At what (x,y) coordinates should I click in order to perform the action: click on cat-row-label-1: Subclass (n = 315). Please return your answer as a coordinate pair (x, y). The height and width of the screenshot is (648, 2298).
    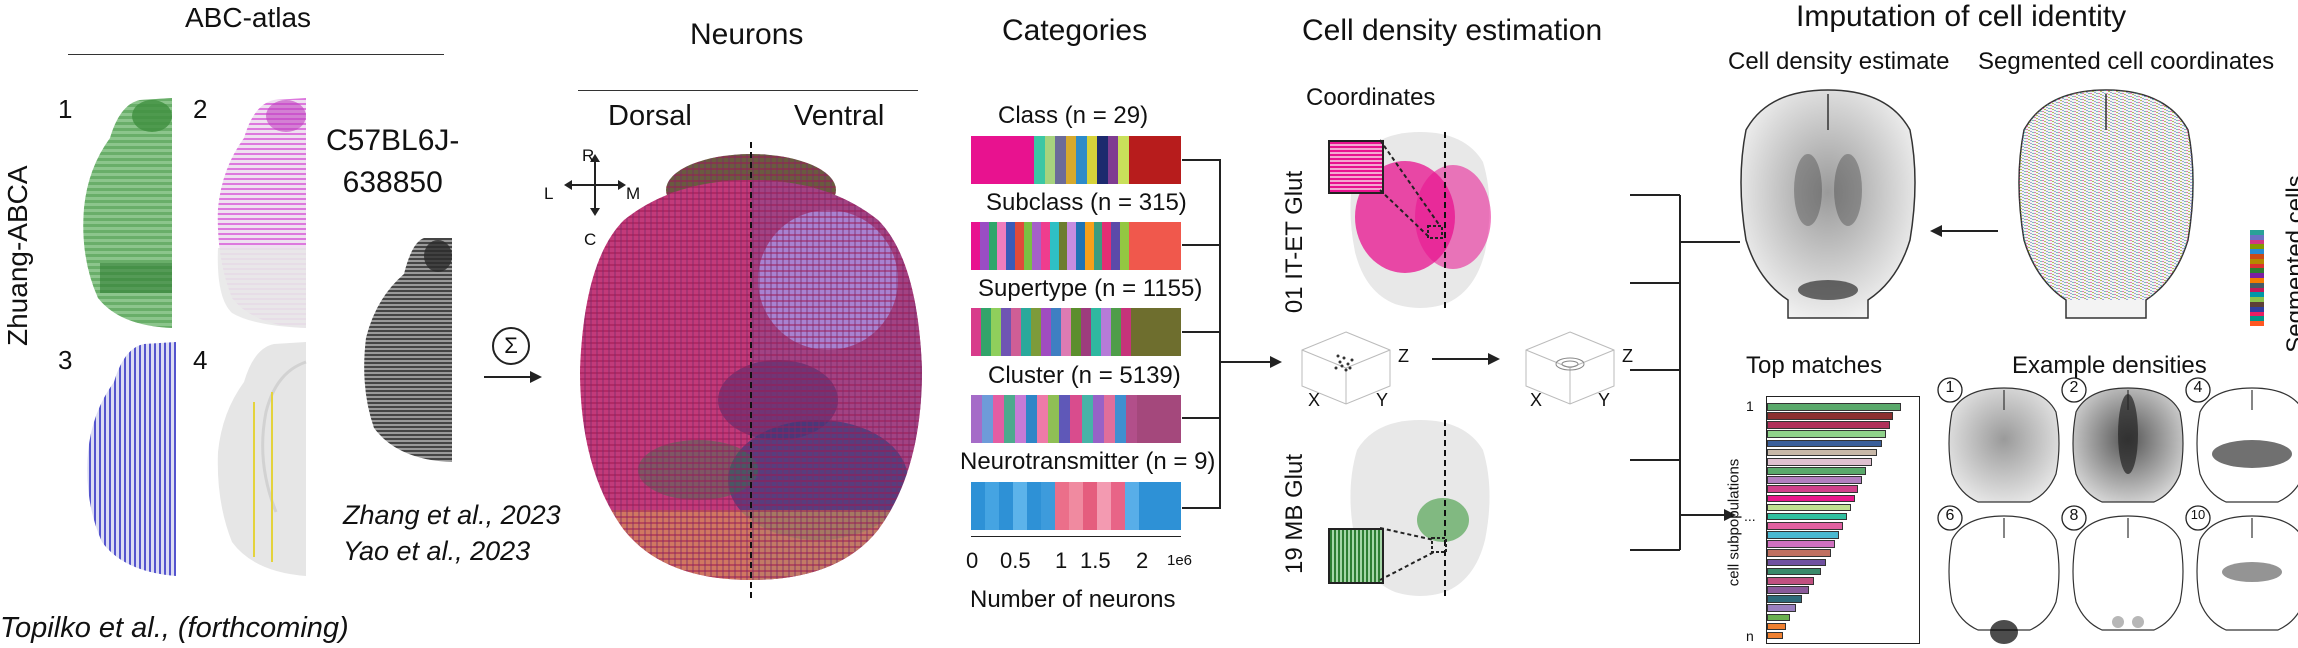
    Looking at the image, I should click on (1086, 202).